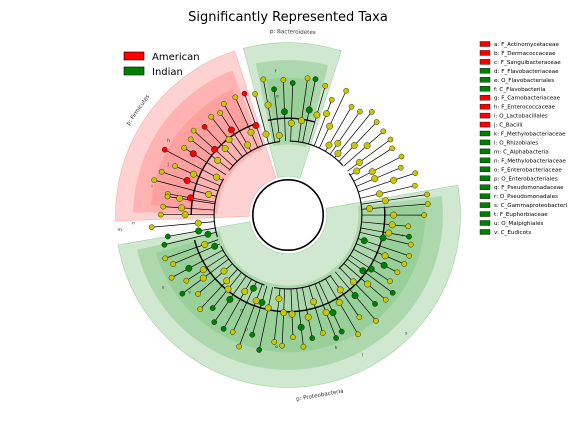 The image size is (576, 432). Describe the element at coordinates (406, 334) in the screenshot. I see `sector-label-s: s` at that location.